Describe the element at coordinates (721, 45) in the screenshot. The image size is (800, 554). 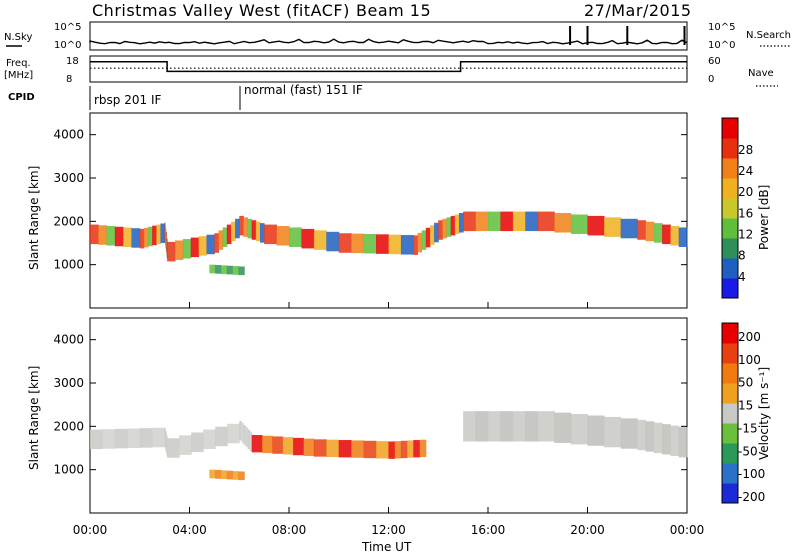
I see `noise-ytick-right-bottom: 10^0` at that location.